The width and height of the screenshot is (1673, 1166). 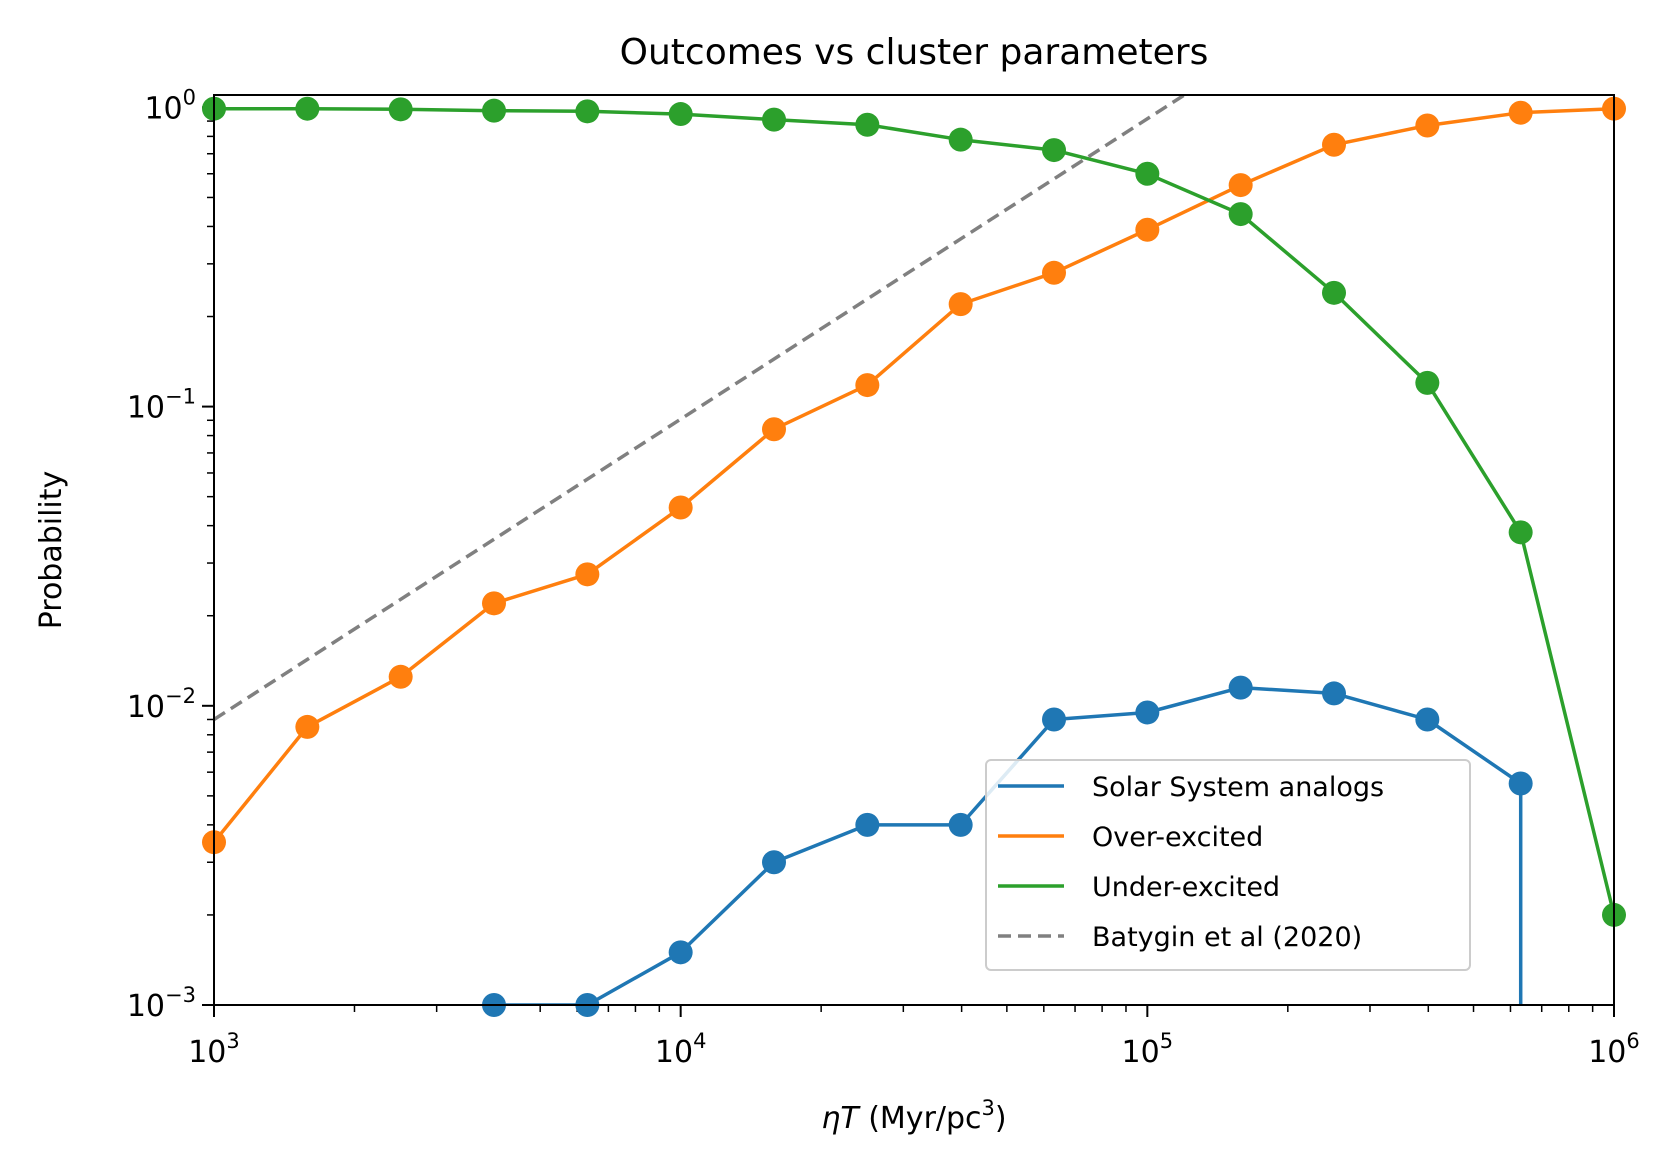 I want to click on x-axis-symbol: ηT, so click(x=841, y=1118).